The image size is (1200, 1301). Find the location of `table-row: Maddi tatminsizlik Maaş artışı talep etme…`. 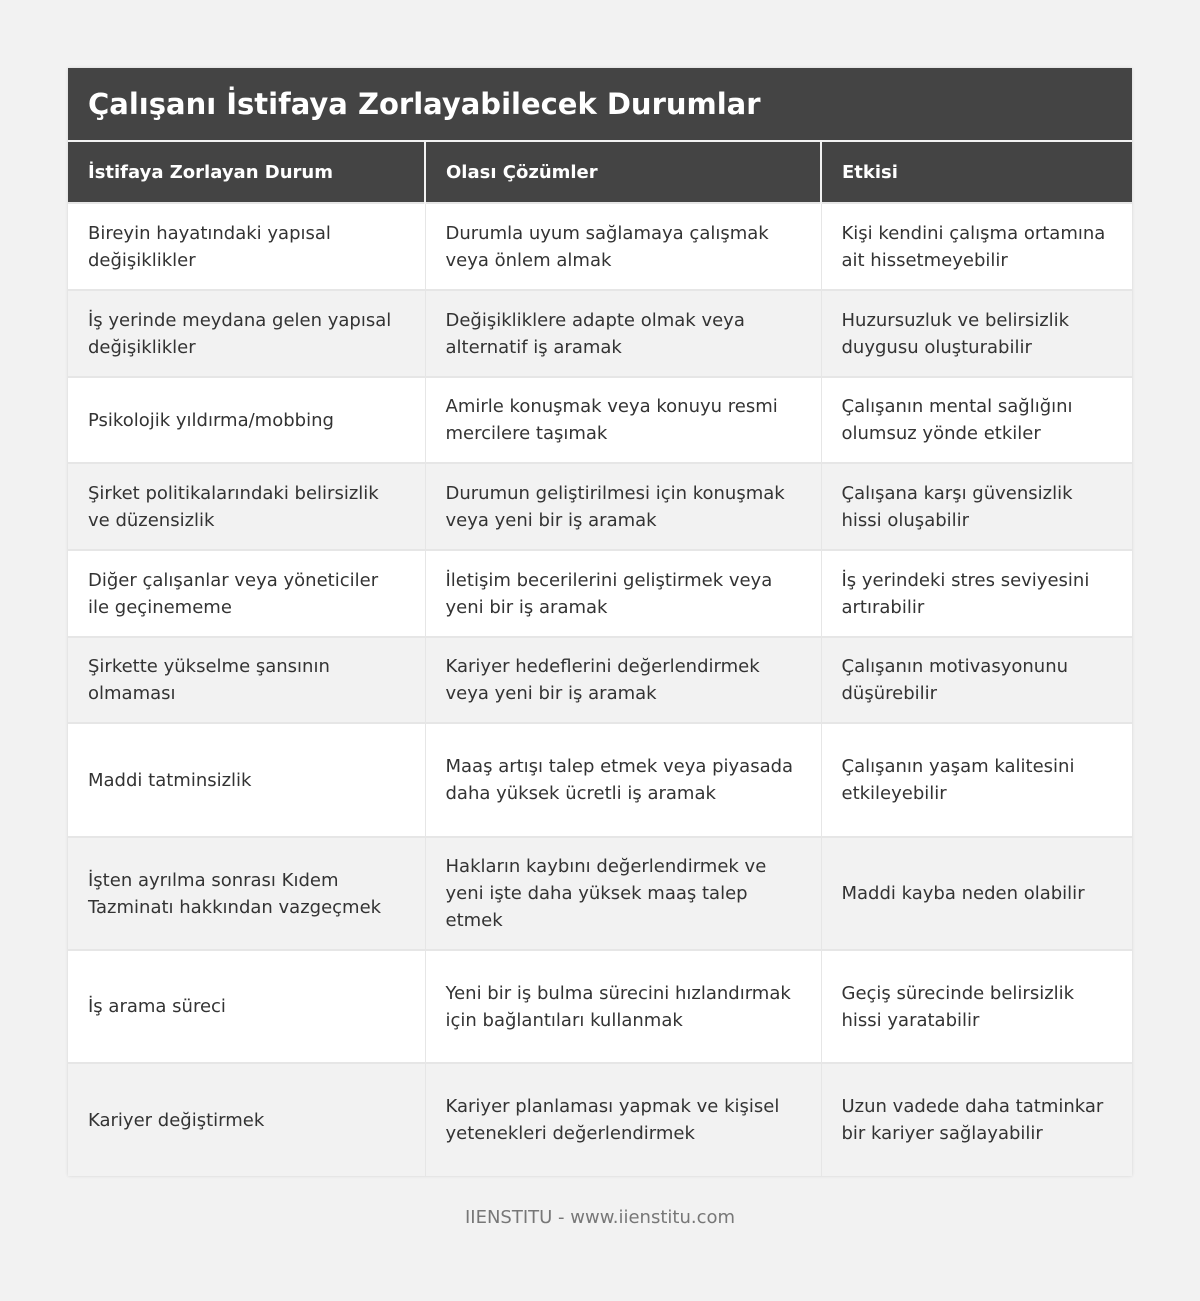

table-row: Maddi tatminsizlik Maaş artışı talep etme… is located at coordinates (600, 779).